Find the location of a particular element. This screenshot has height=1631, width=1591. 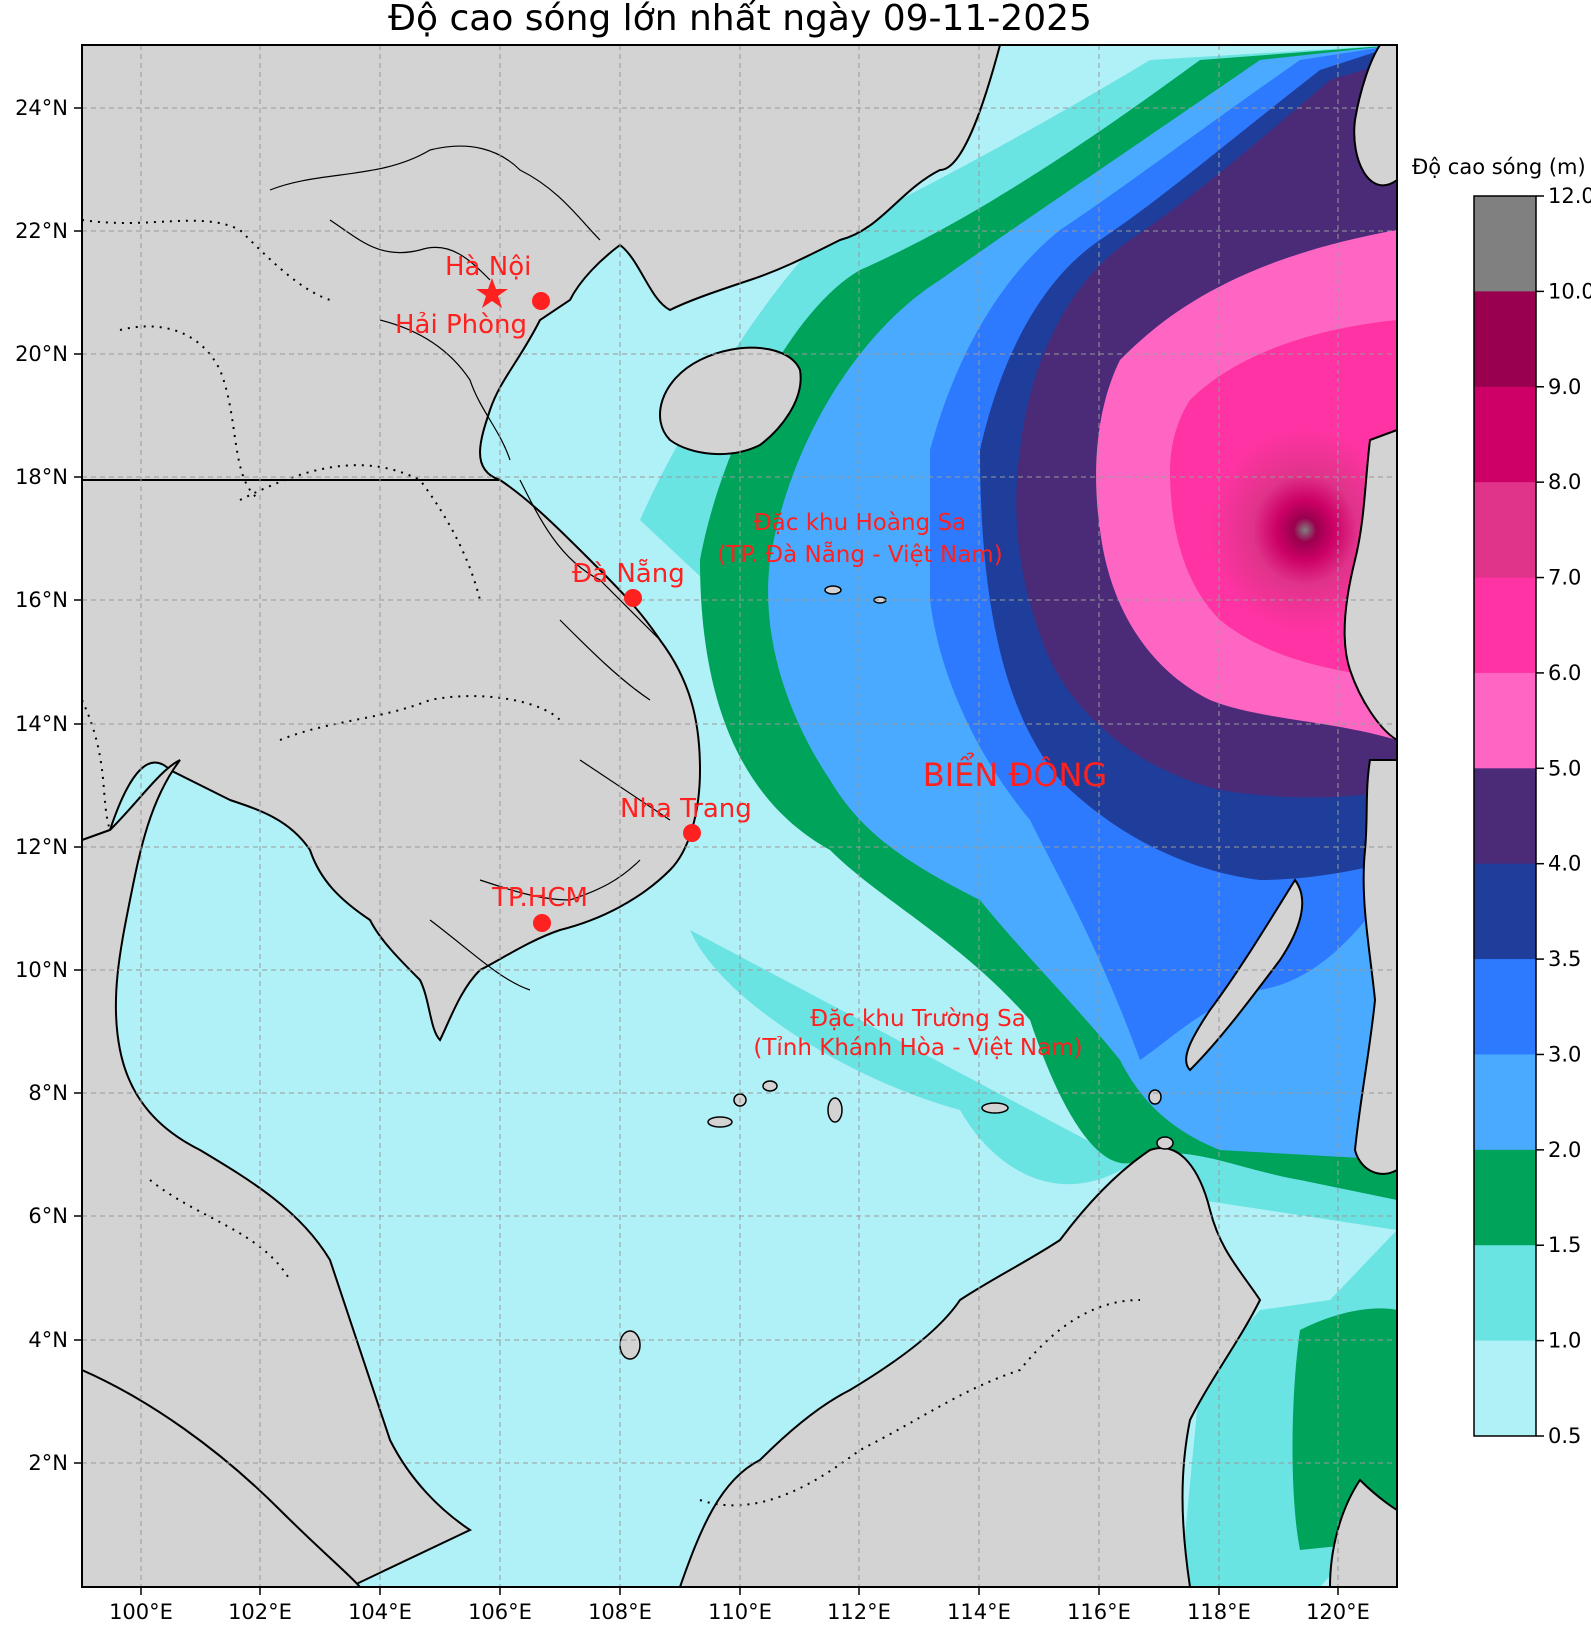

colorbar-tick-label: 2.0 is located at coordinates (1564, 1150).